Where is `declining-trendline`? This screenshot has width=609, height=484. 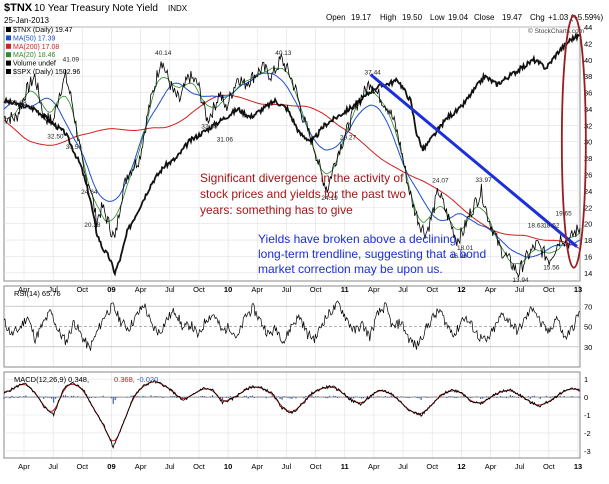 declining-trendline is located at coordinates (473, 160).